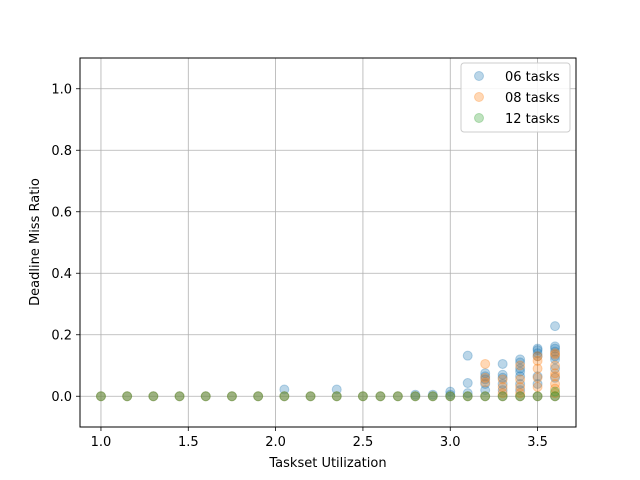  What do you see at coordinates (101, 442) in the screenshot?
I see `x-tick-label: 1.0` at bounding box center [101, 442].